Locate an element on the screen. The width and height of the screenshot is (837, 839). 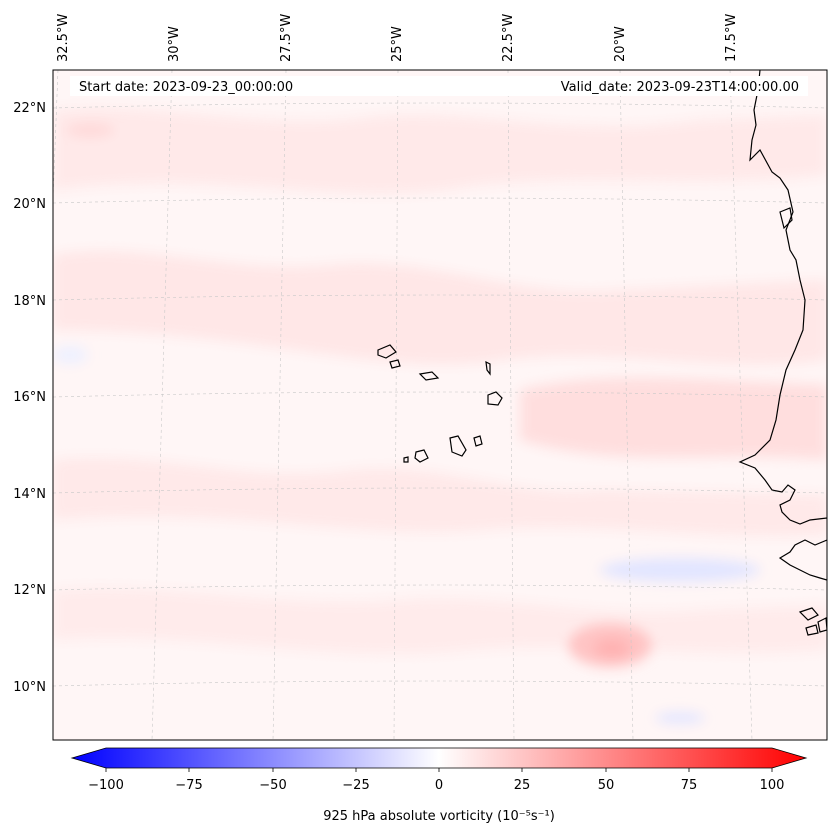
colorbar-tick-label: −75 is located at coordinates (188, 785).